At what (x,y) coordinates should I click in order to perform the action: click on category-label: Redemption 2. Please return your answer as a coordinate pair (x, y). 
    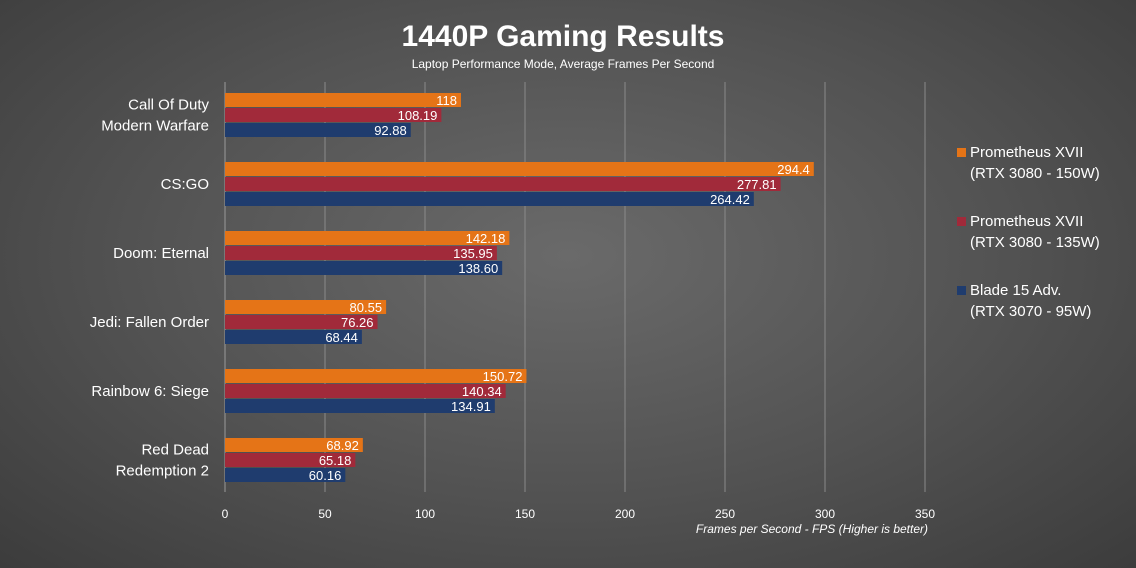
    Looking at the image, I should click on (162, 471).